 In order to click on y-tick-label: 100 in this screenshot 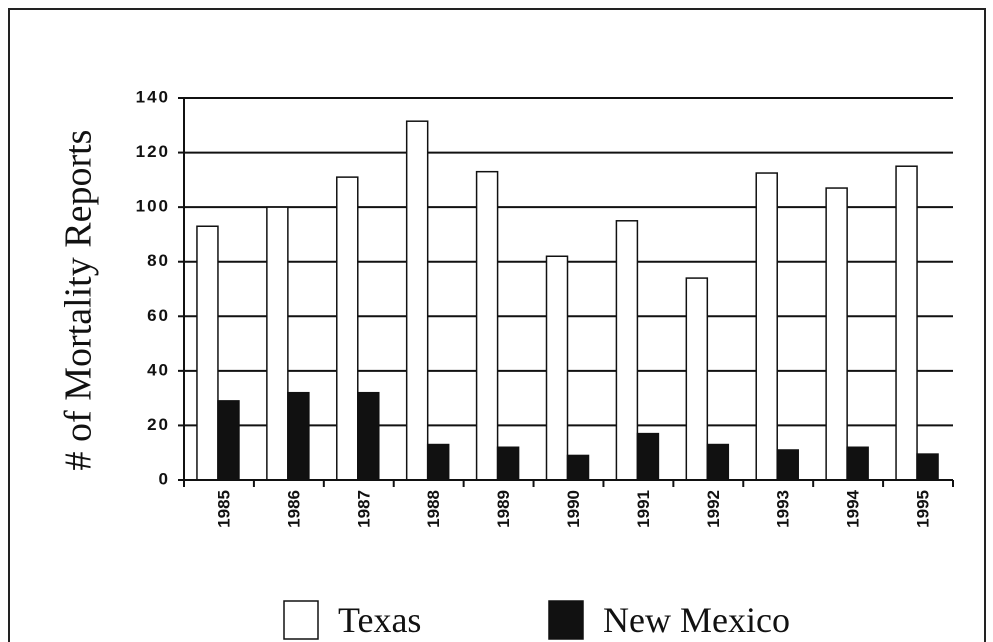, I will do `click(153, 206)`.